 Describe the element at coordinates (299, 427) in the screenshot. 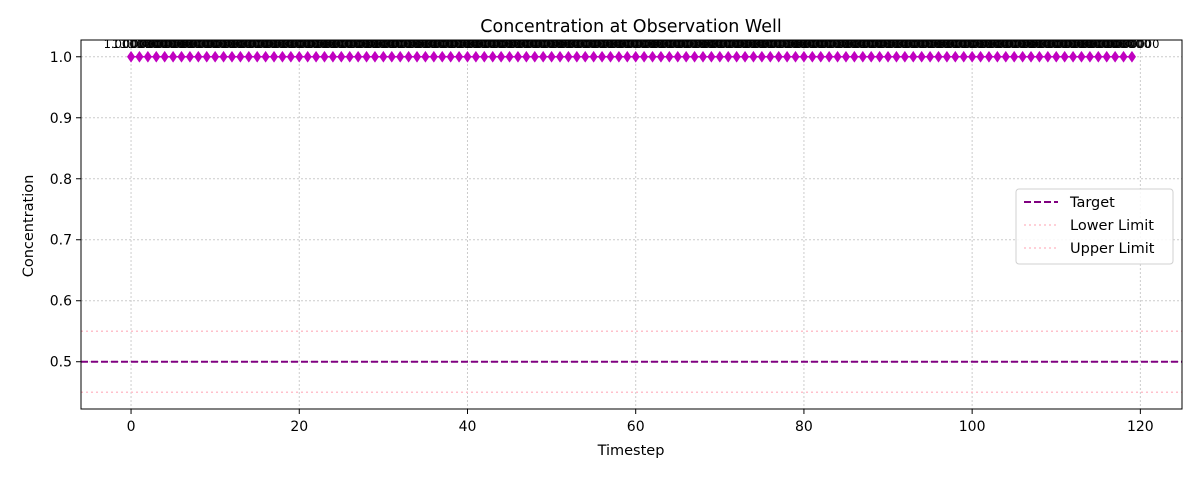

I see `x-tick-label: 20` at that location.